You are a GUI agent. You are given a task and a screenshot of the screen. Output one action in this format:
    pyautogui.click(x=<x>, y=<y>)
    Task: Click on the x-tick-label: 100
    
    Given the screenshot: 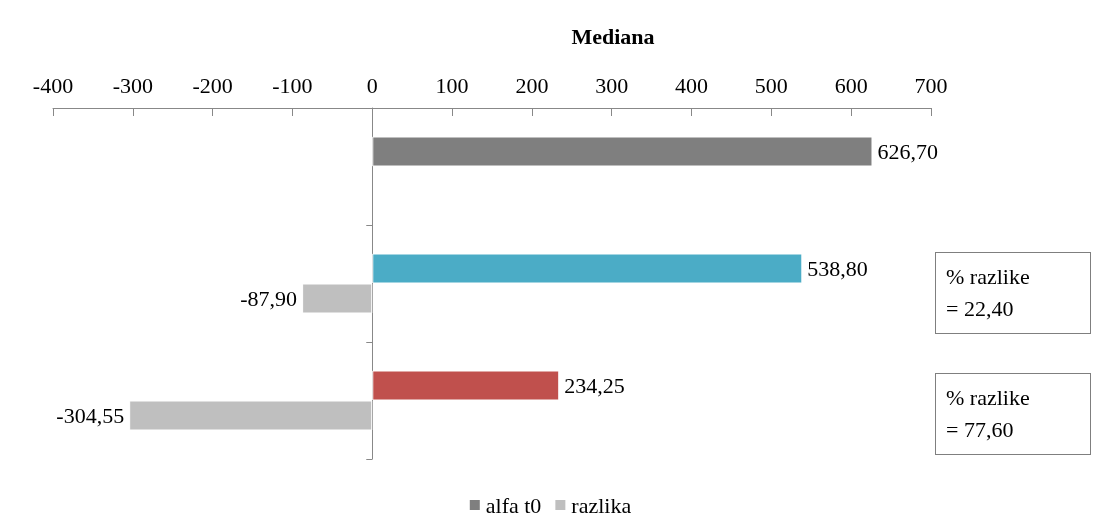 What is the action you would take?
    pyautogui.click(x=452, y=85)
    